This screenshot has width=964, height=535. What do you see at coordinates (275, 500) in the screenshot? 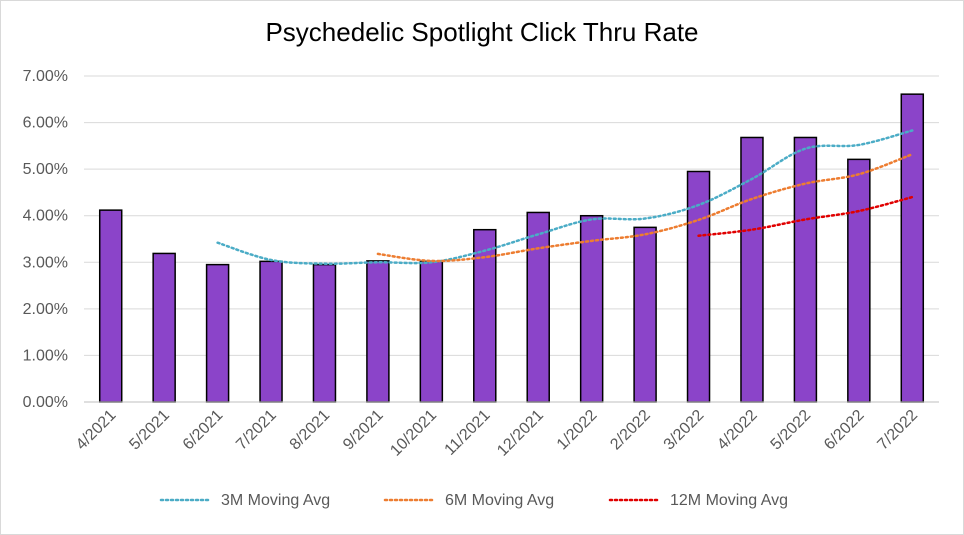
I see `legend-label: 3M Moving Avg` at bounding box center [275, 500].